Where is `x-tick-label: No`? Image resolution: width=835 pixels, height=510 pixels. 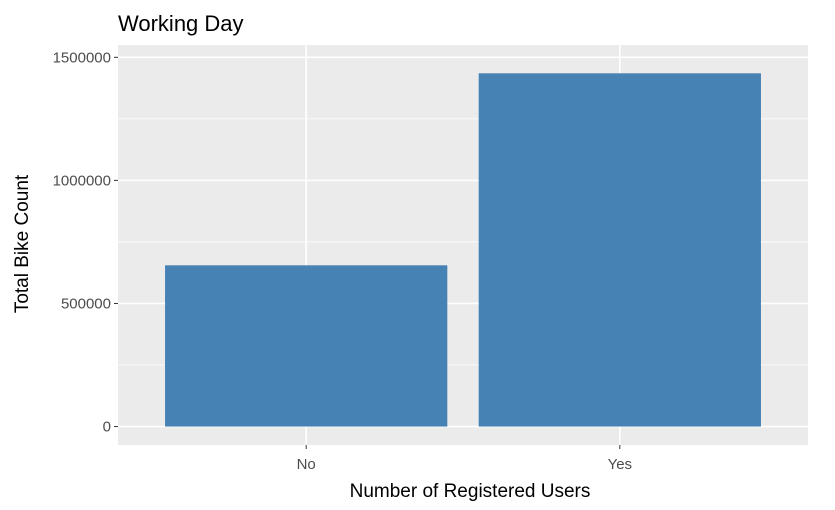
x-tick-label: No is located at coordinates (306, 464).